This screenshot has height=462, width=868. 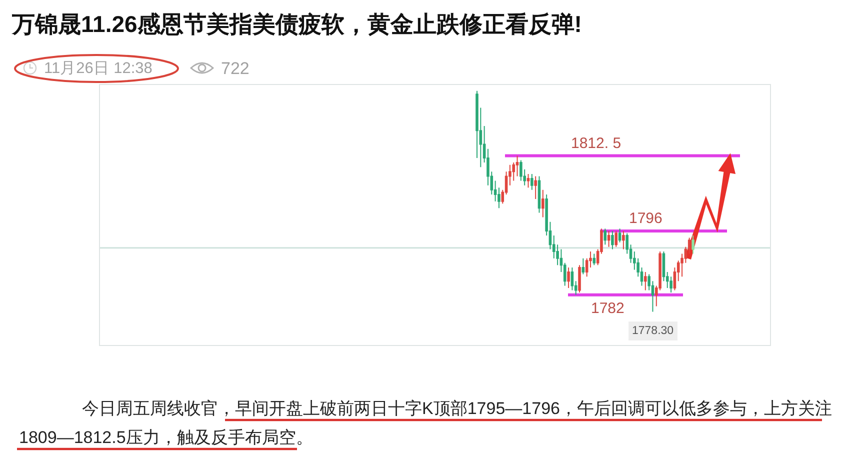 What do you see at coordinates (645, 218) in the screenshot?
I see `ref-line-label: 1796` at bounding box center [645, 218].